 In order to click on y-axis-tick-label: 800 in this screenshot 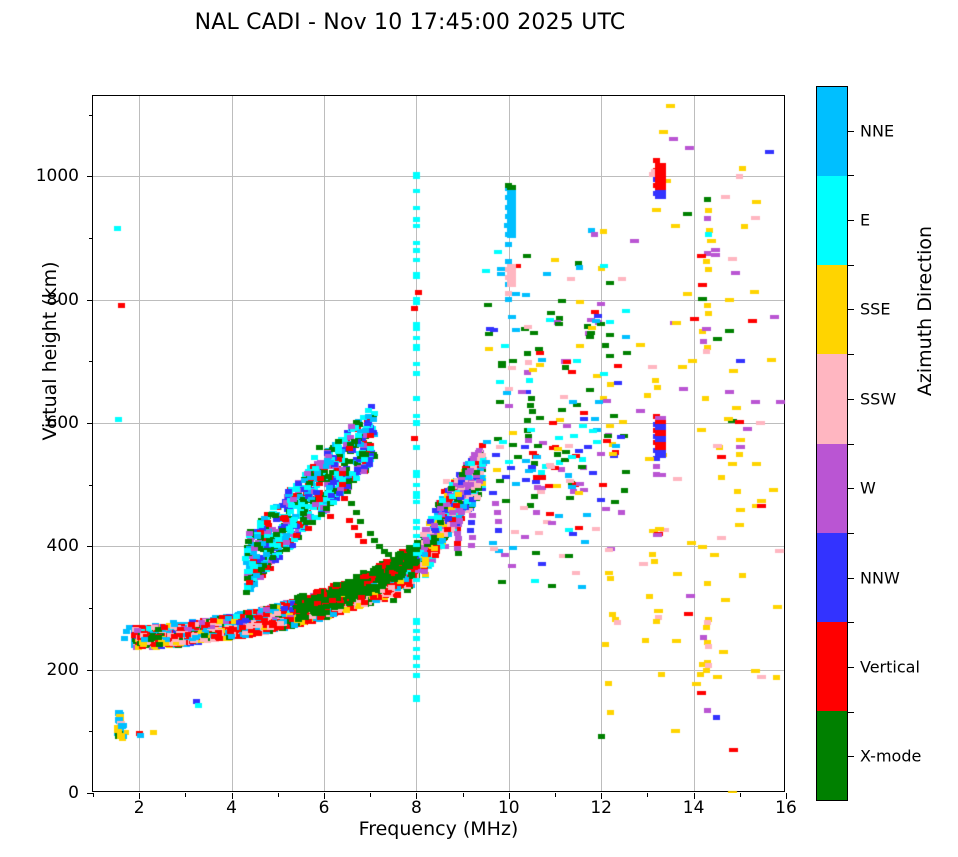, I will do `click(62, 299)`.